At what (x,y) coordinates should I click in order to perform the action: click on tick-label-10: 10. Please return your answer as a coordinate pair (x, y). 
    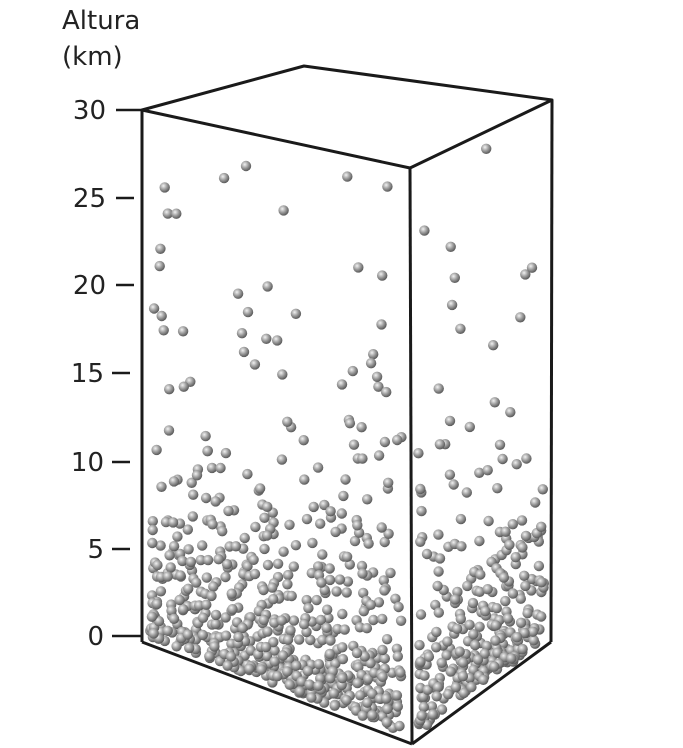
    Looking at the image, I should click on (87, 463).